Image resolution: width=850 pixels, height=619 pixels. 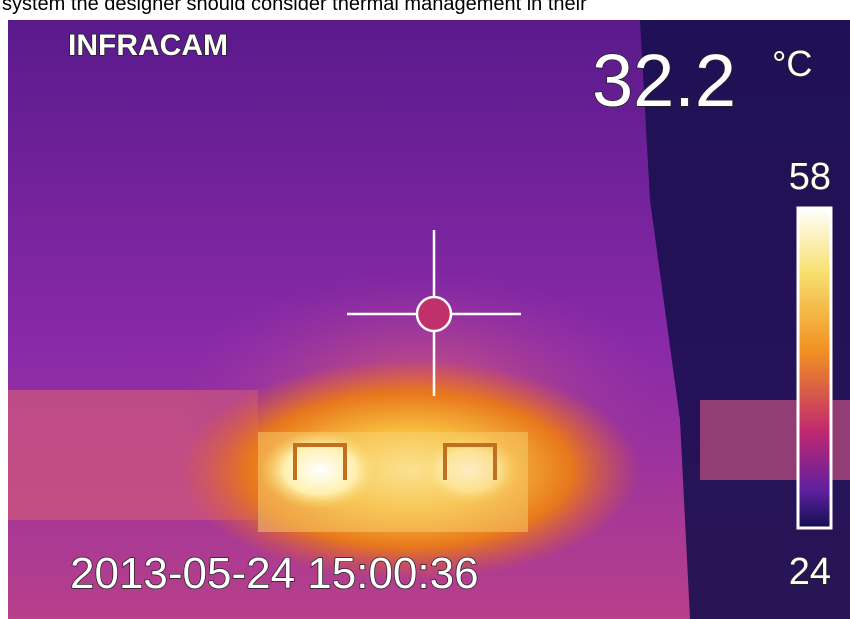 I want to click on scale-min: 24, so click(x=810, y=572).